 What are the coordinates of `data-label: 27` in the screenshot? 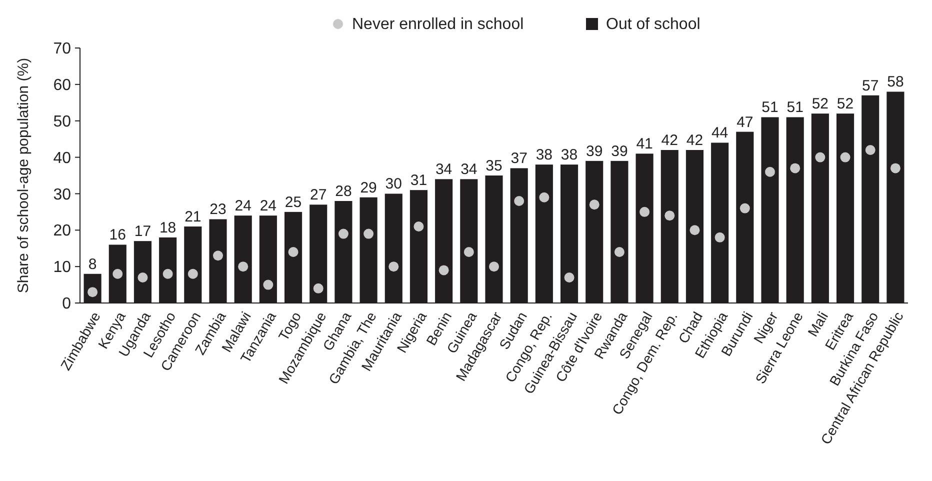 It's located at (318, 195).